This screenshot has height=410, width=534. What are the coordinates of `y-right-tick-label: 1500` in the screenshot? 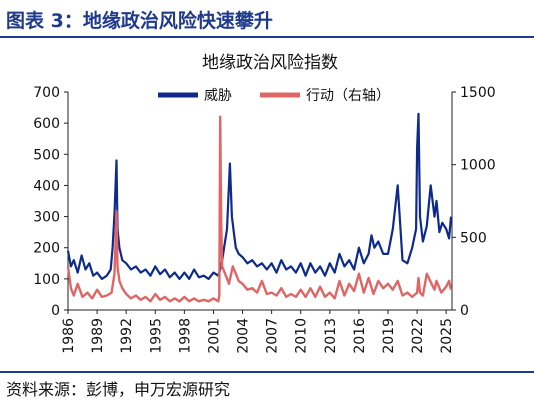 It's located at (478, 93).